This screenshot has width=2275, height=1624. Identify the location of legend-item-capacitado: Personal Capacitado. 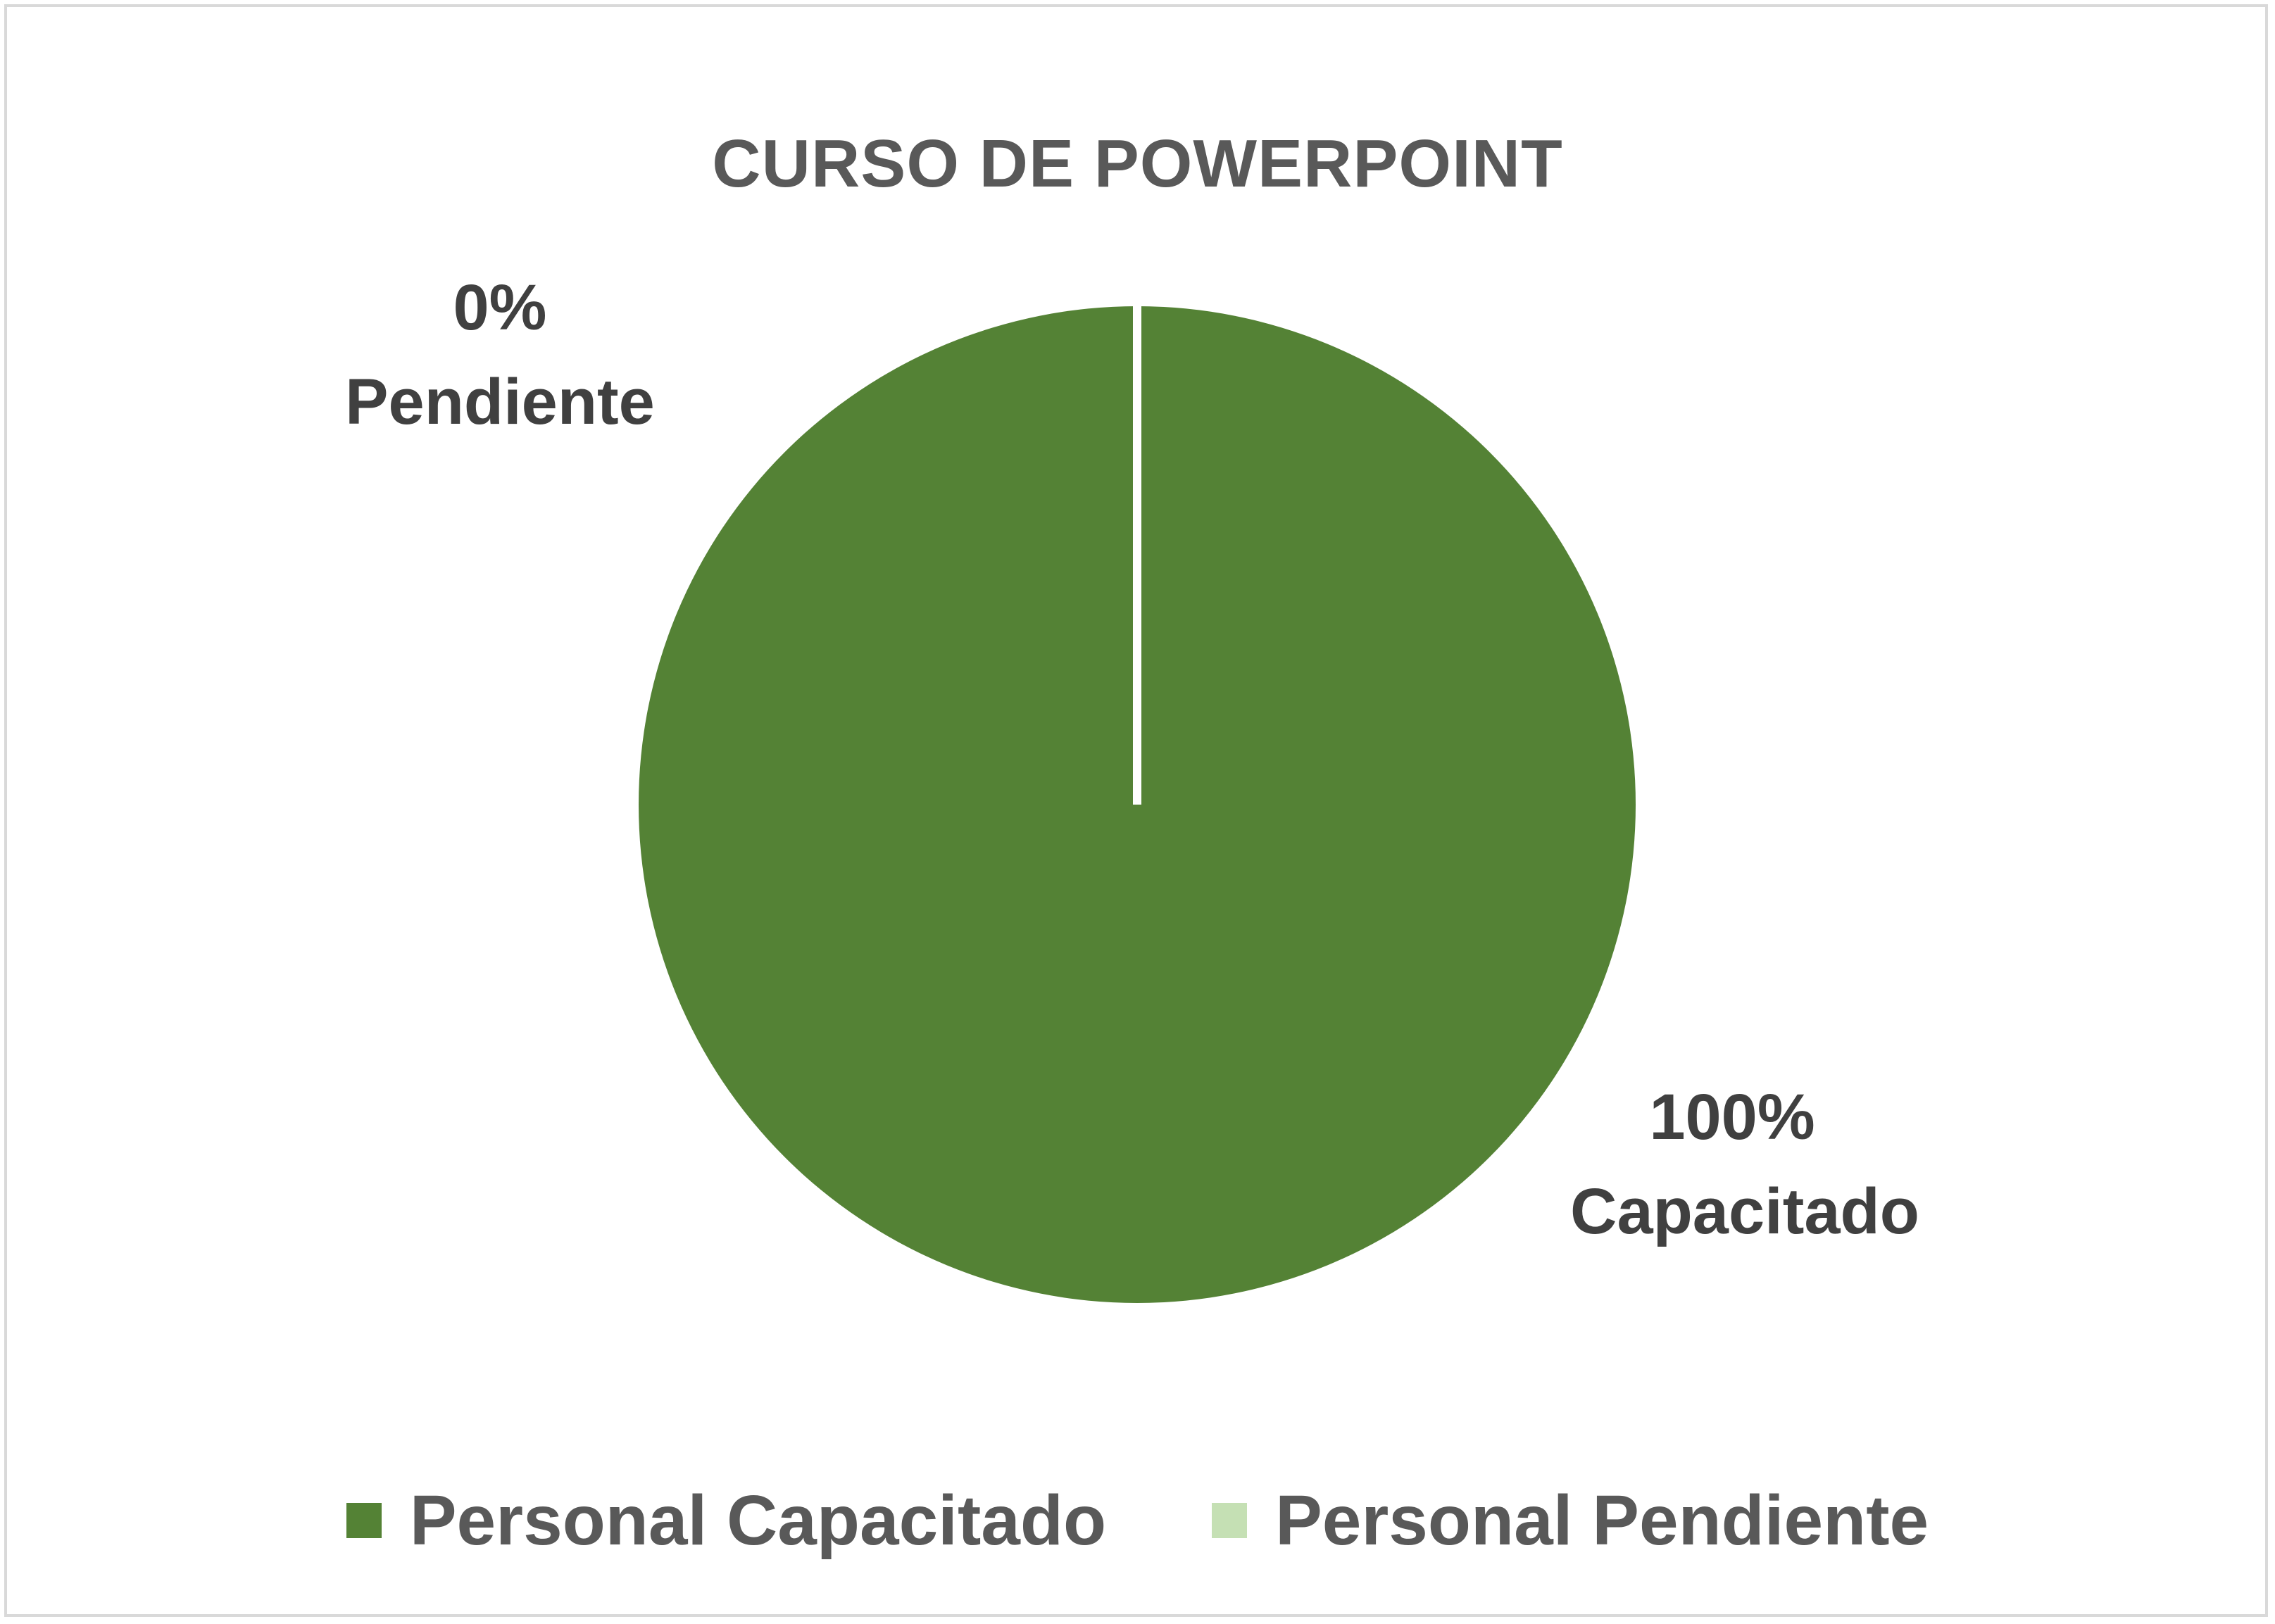
(726, 1520).